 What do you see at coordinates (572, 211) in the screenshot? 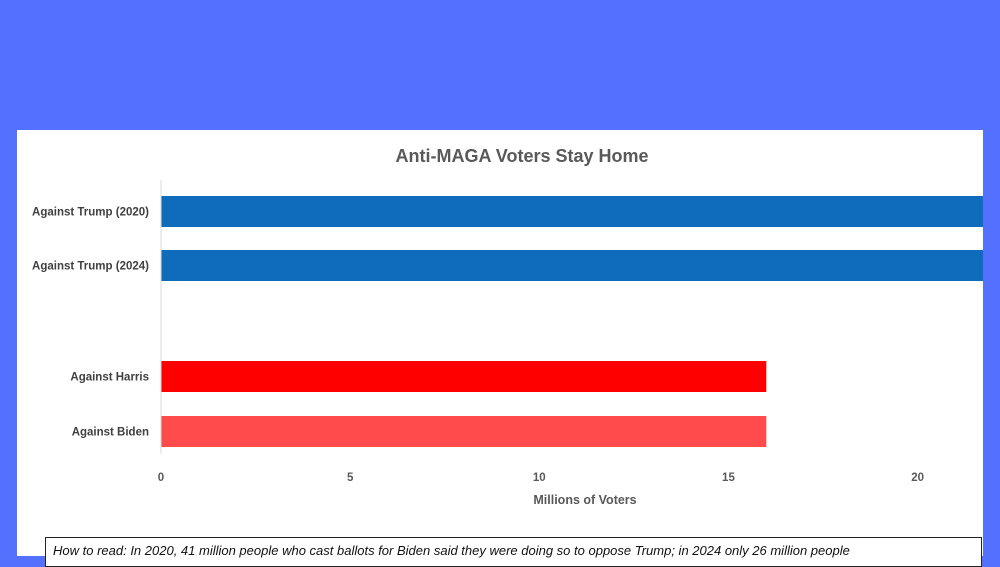
I see `bar-against-trump-2020` at bounding box center [572, 211].